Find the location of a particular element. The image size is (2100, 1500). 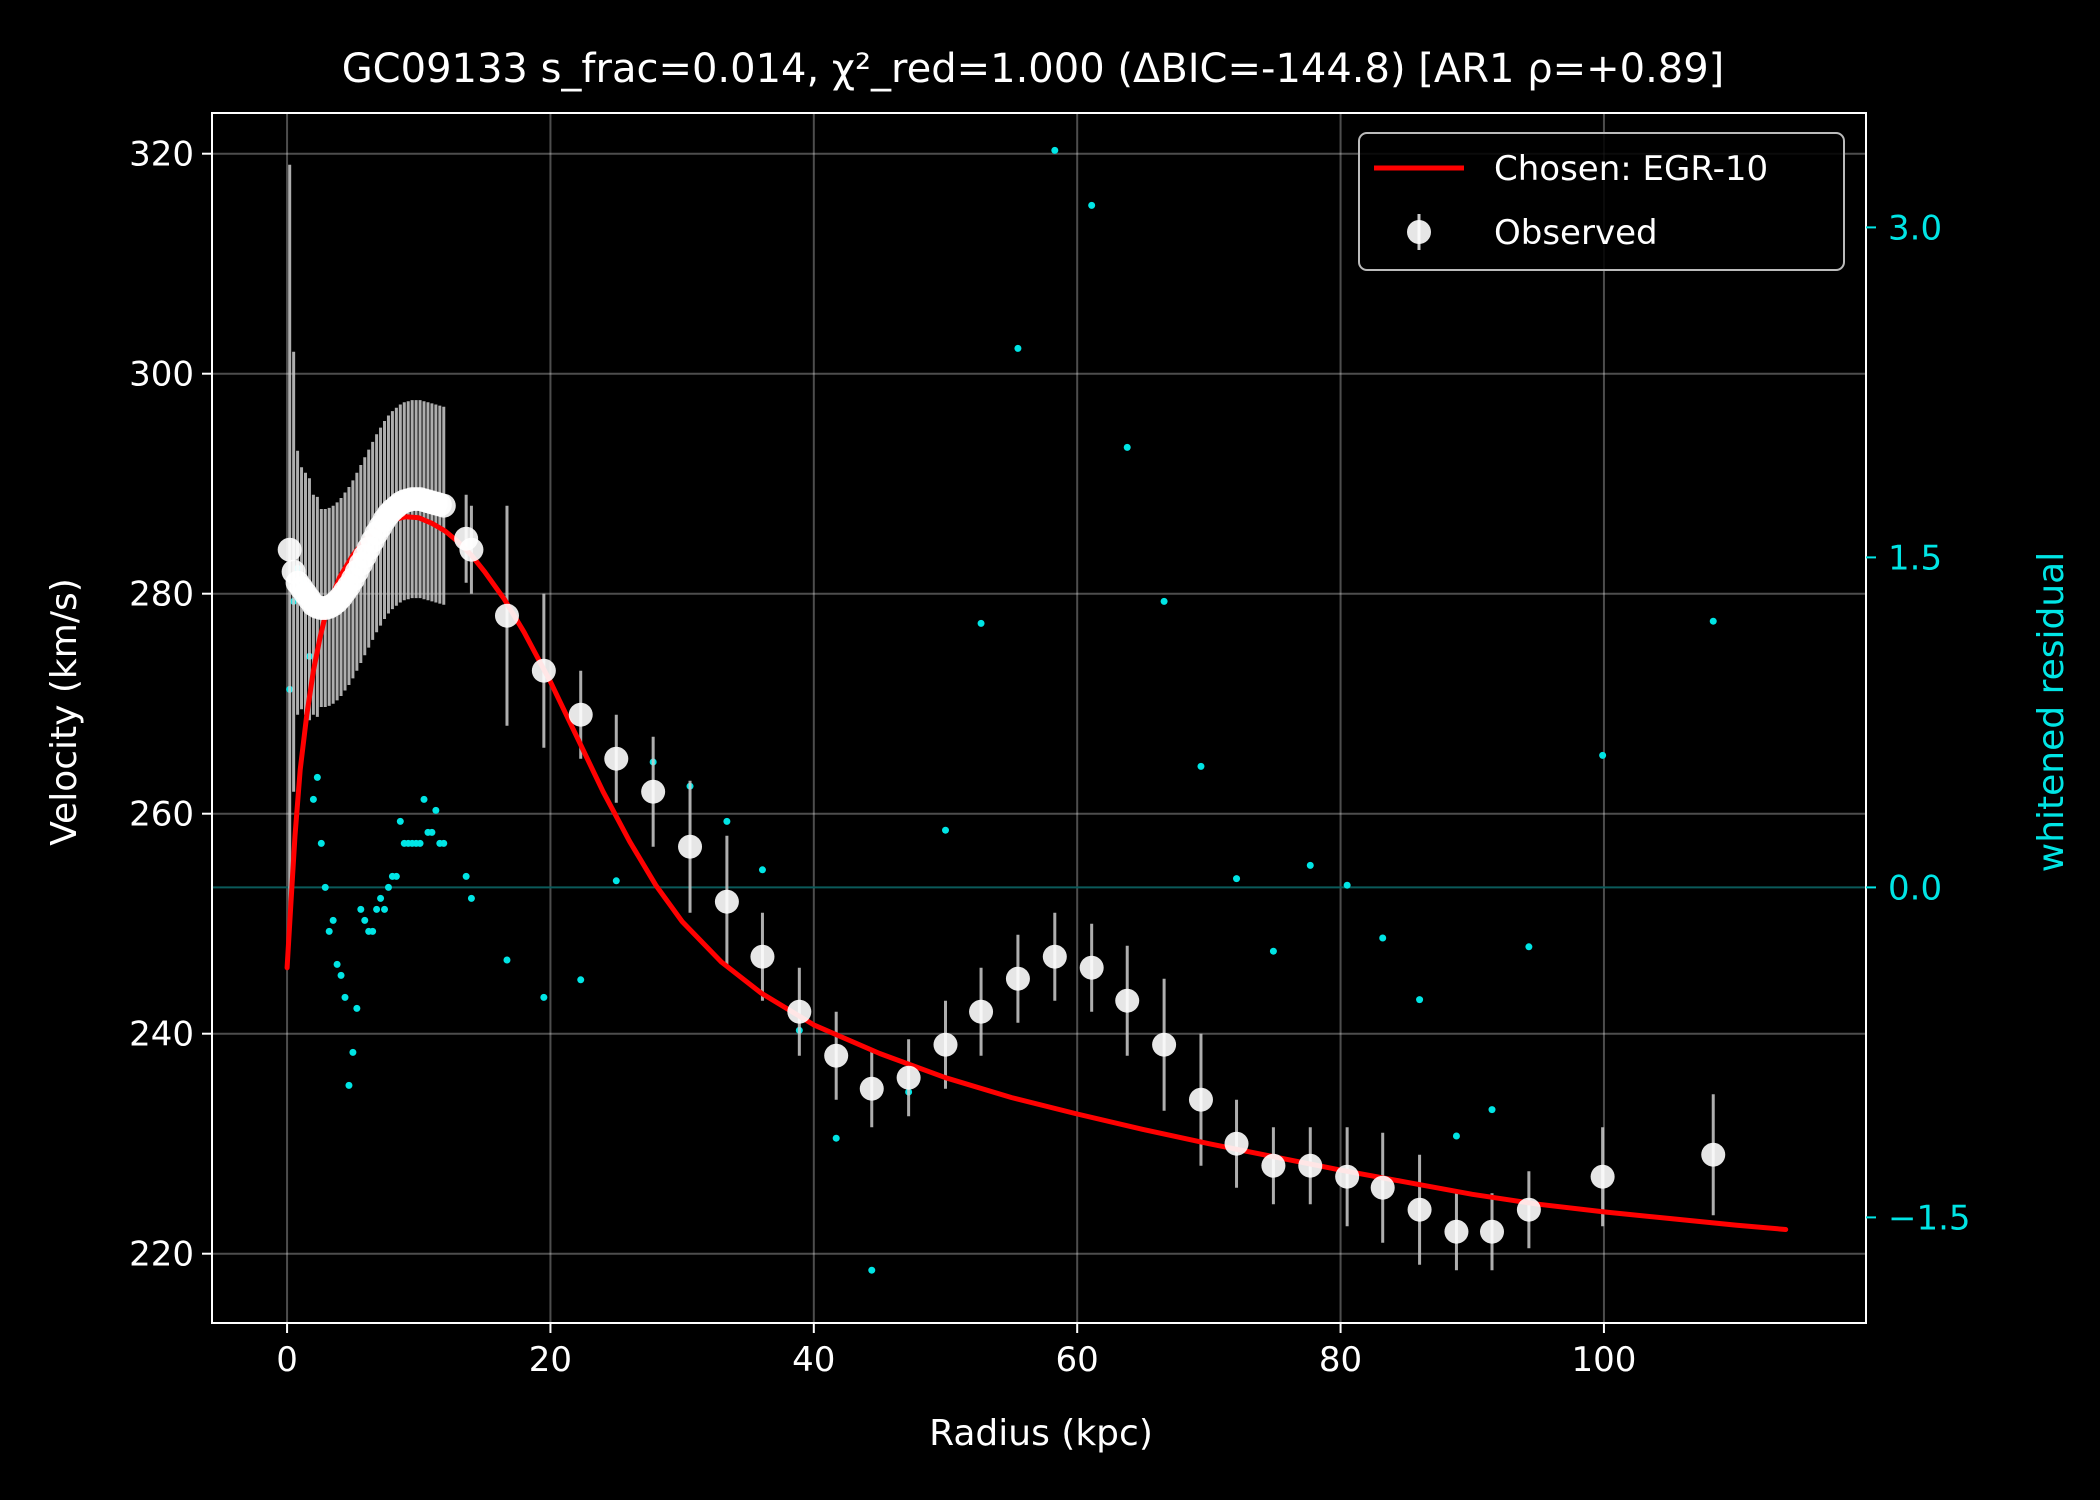

x-tick-label: 100 is located at coordinates (1603, 1360).